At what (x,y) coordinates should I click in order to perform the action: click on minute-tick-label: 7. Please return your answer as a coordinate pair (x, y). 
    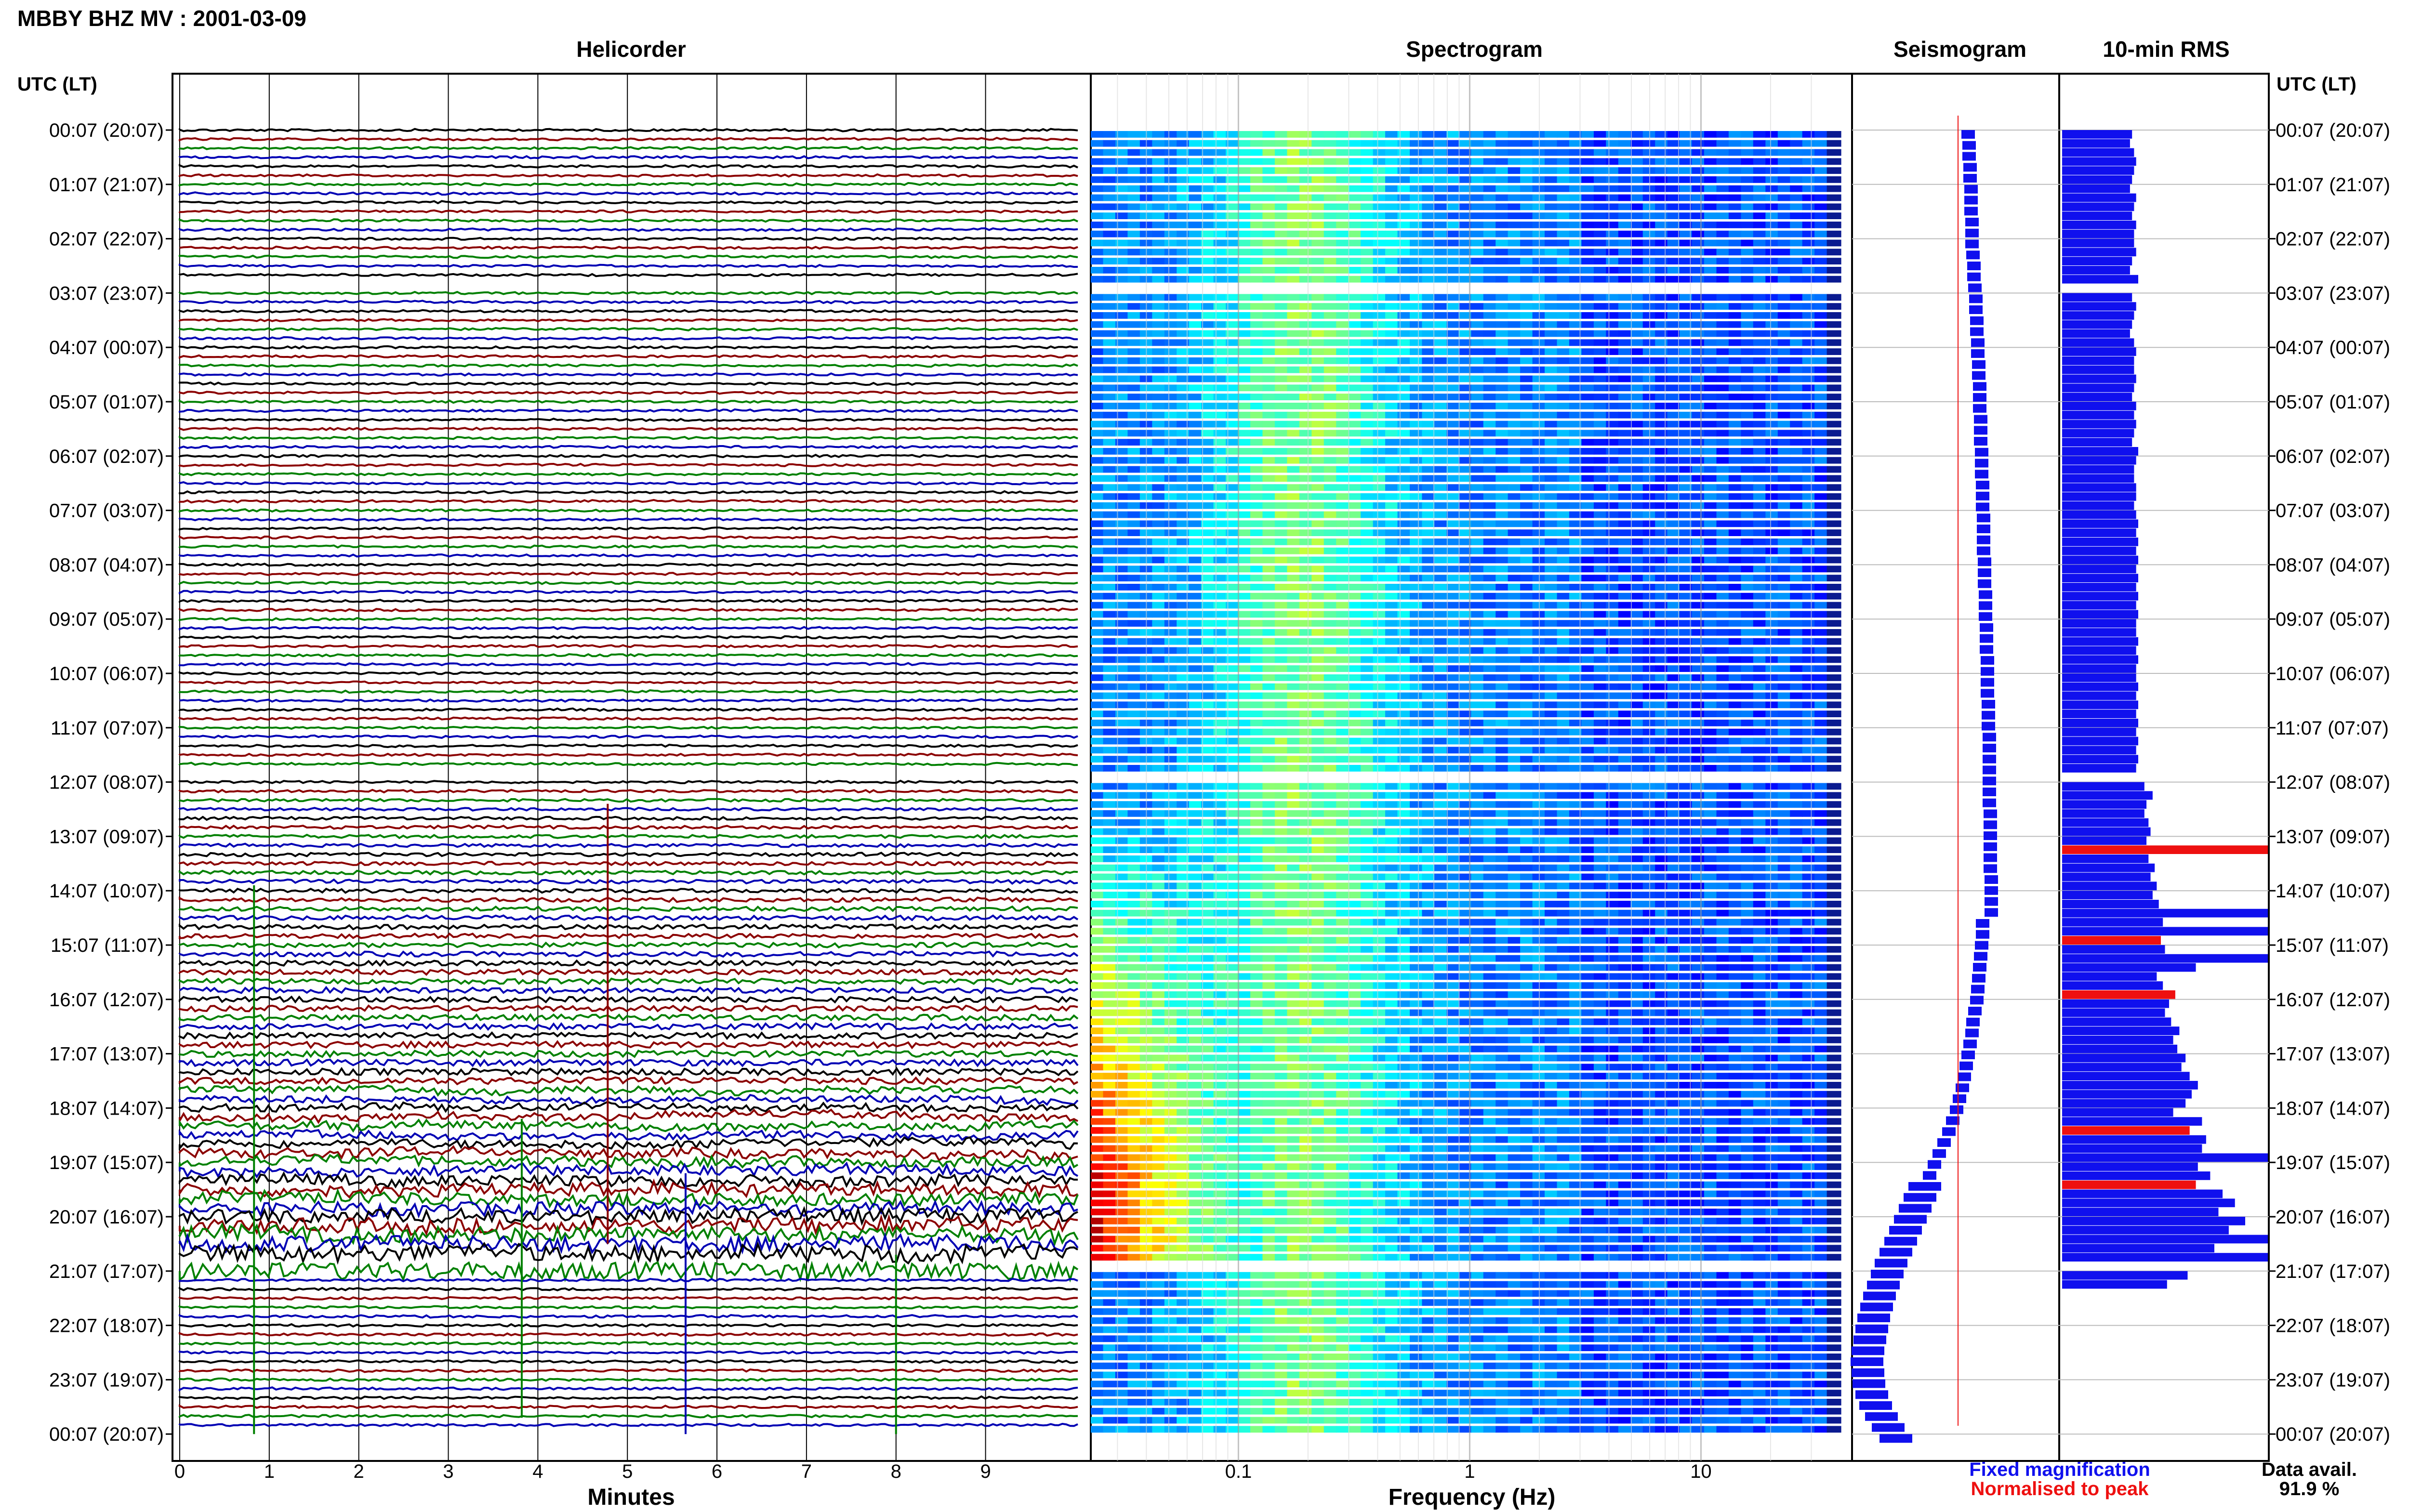
    Looking at the image, I should click on (806, 1471).